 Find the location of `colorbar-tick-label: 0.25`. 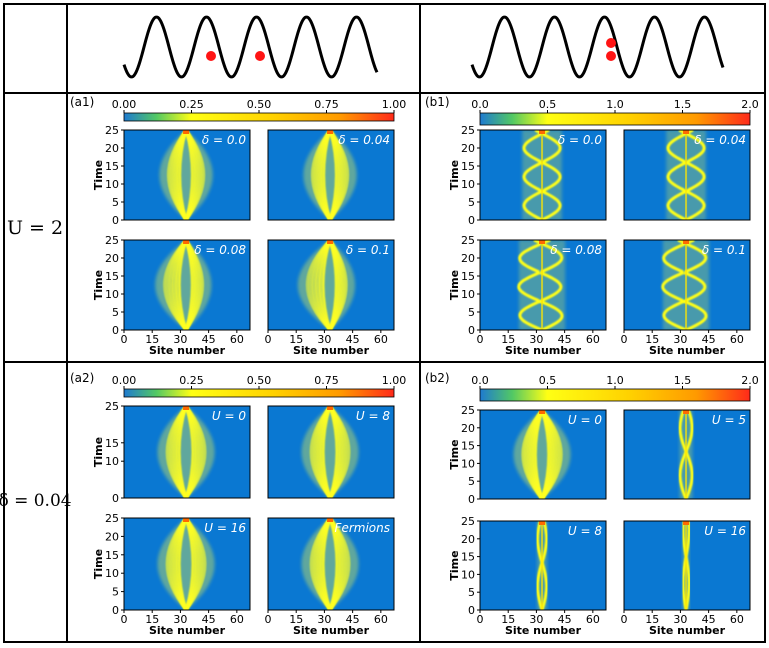

colorbar-tick-label: 0.25 is located at coordinates (191, 380).